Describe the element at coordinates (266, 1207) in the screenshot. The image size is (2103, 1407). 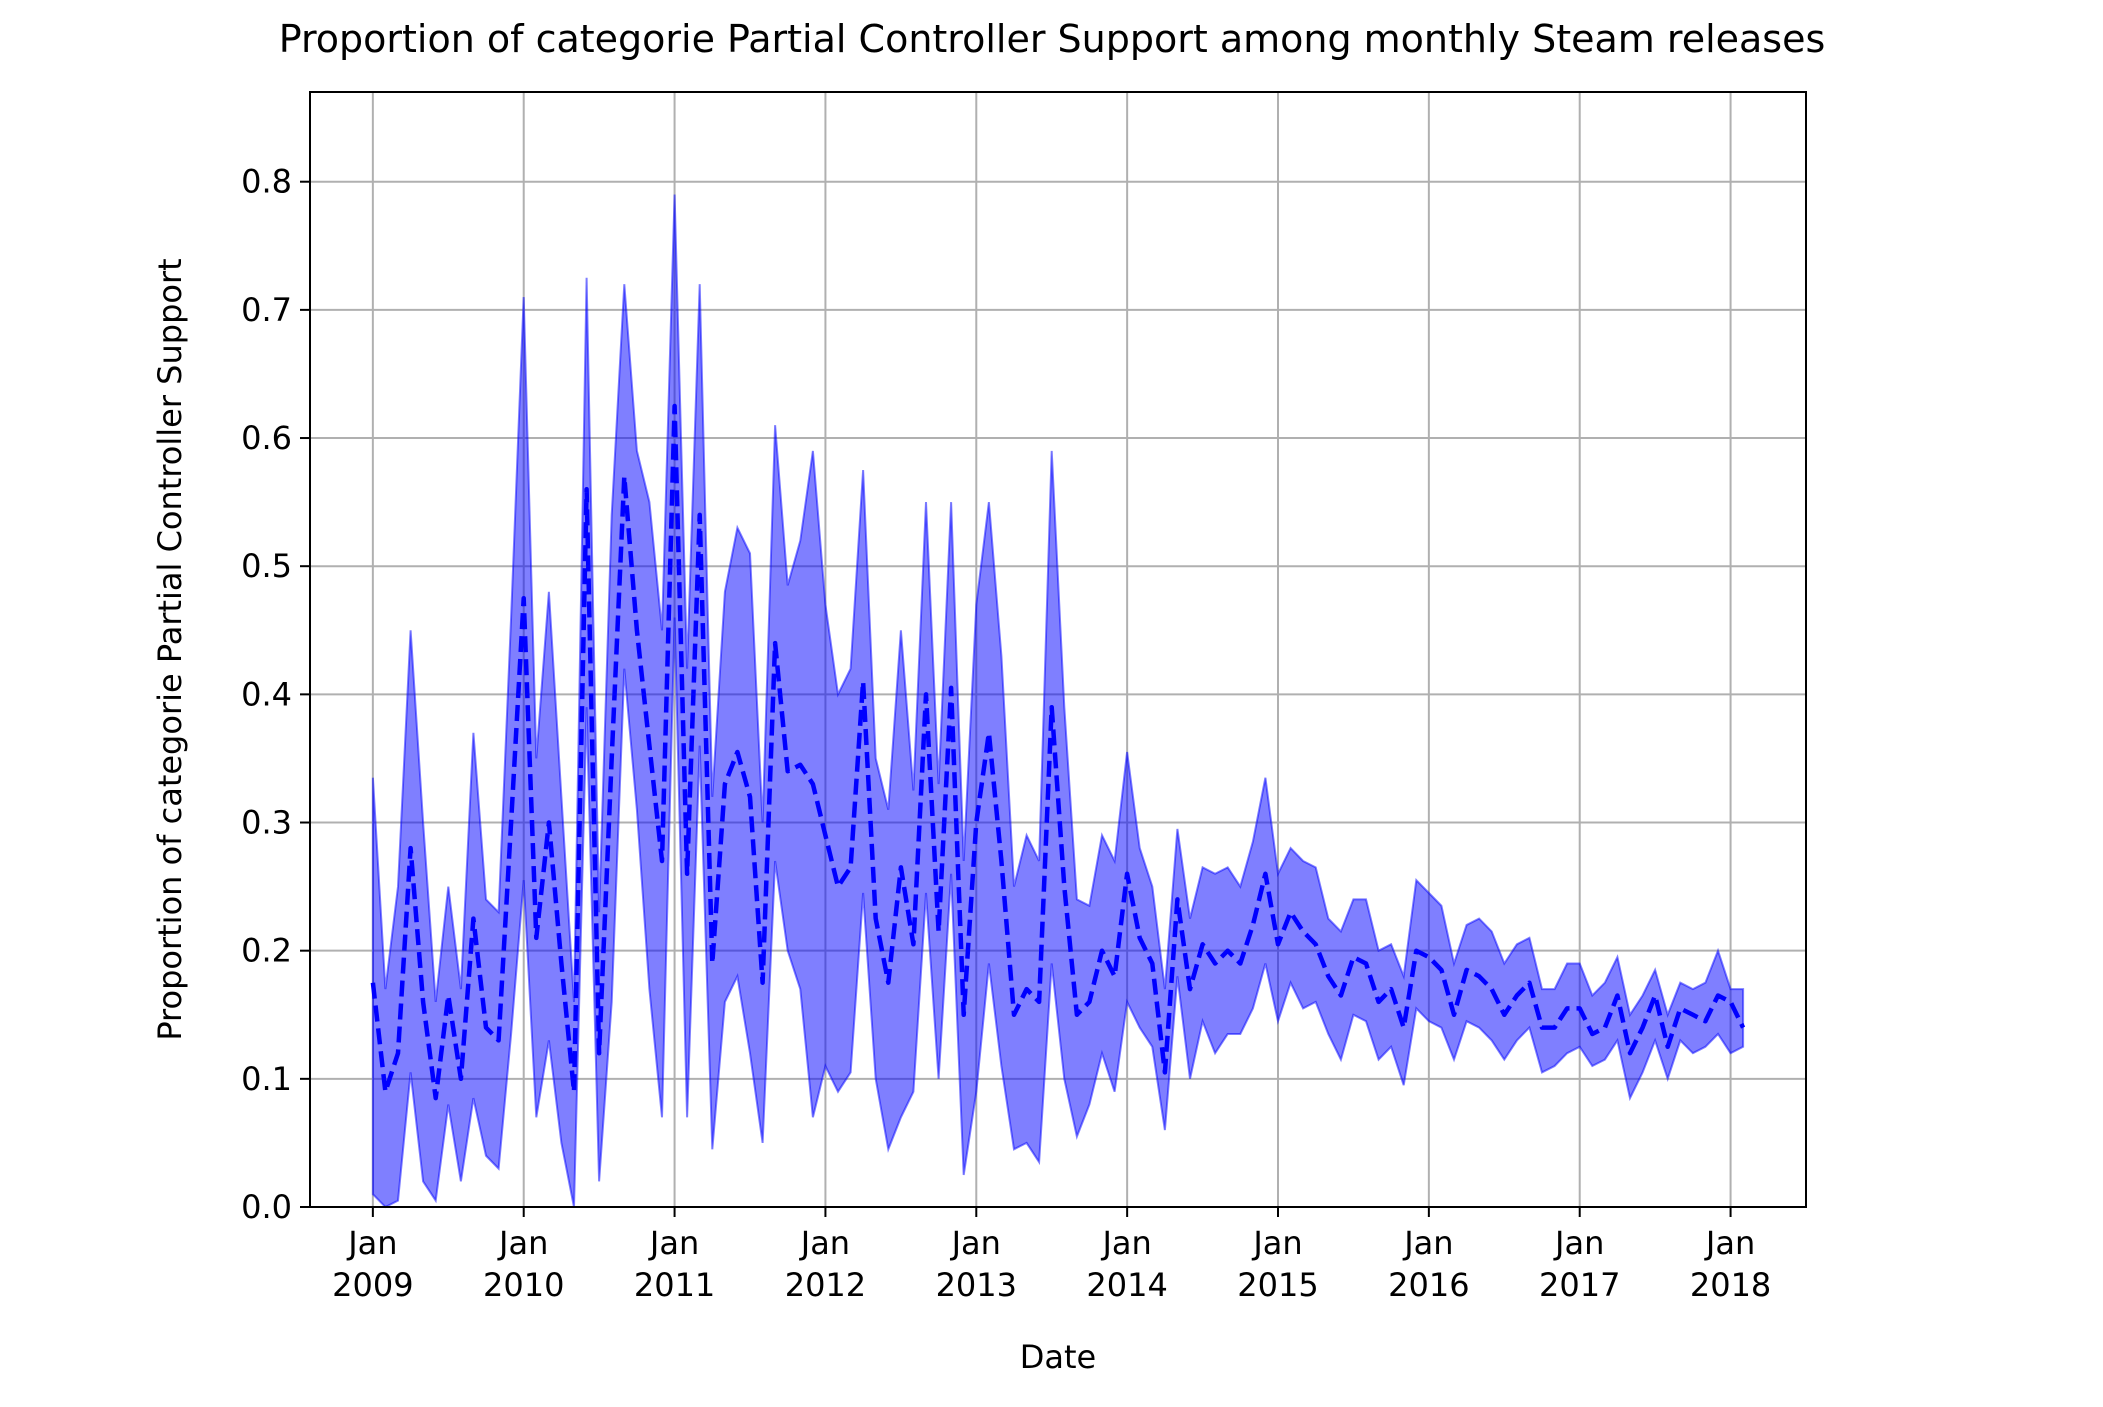
I see `y-tick-label: 0.0` at that location.